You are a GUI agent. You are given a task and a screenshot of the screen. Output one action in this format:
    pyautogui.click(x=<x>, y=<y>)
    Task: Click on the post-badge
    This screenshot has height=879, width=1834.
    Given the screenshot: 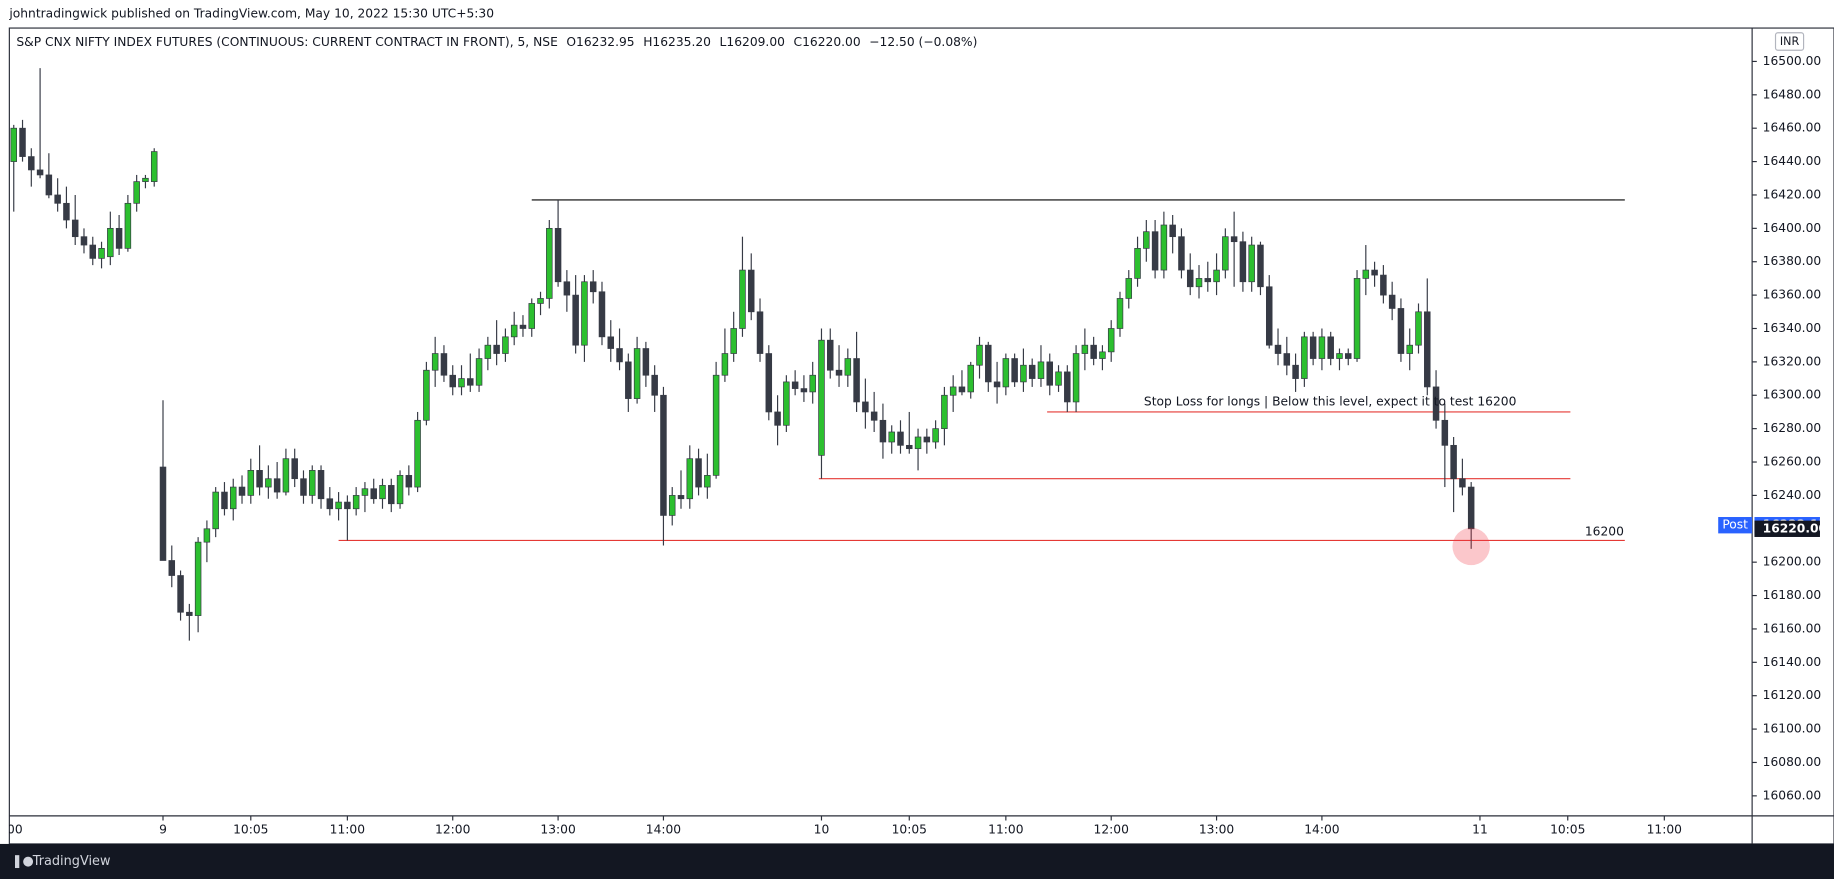 What is the action you would take?
    pyautogui.click(x=1735, y=525)
    